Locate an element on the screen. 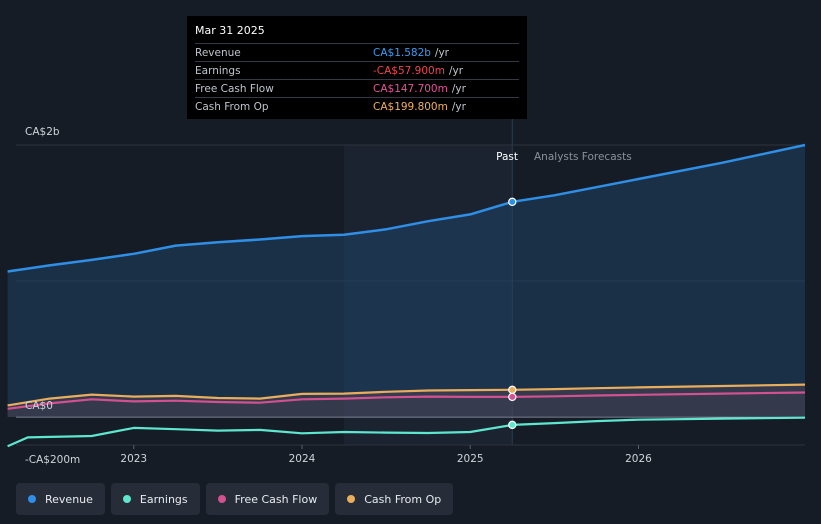  tooltip-value: CA$199.800m is located at coordinates (410, 106).